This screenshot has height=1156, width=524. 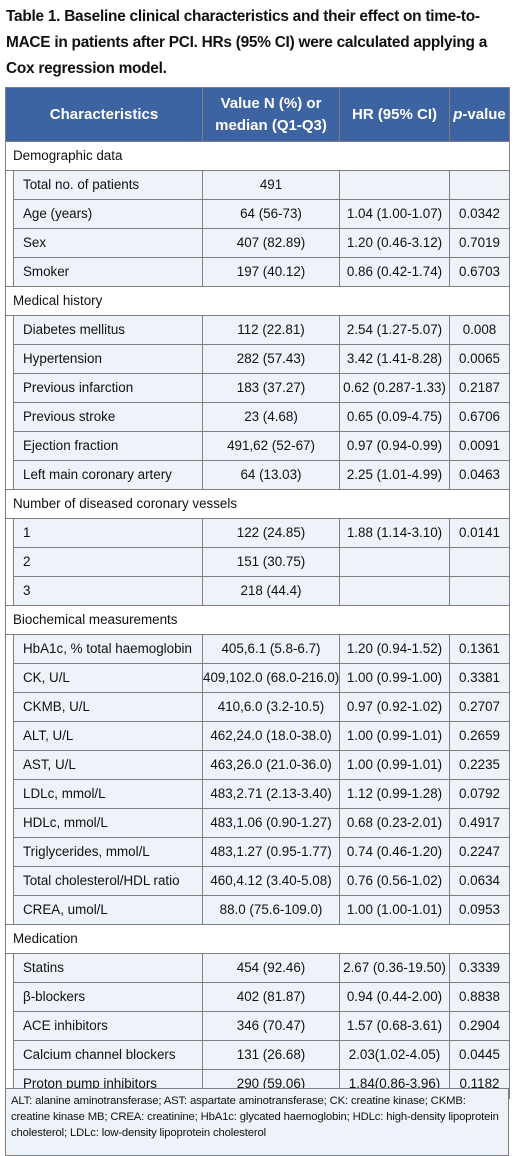 I want to click on row-label: Hypertension, so click(x=108, y=359).